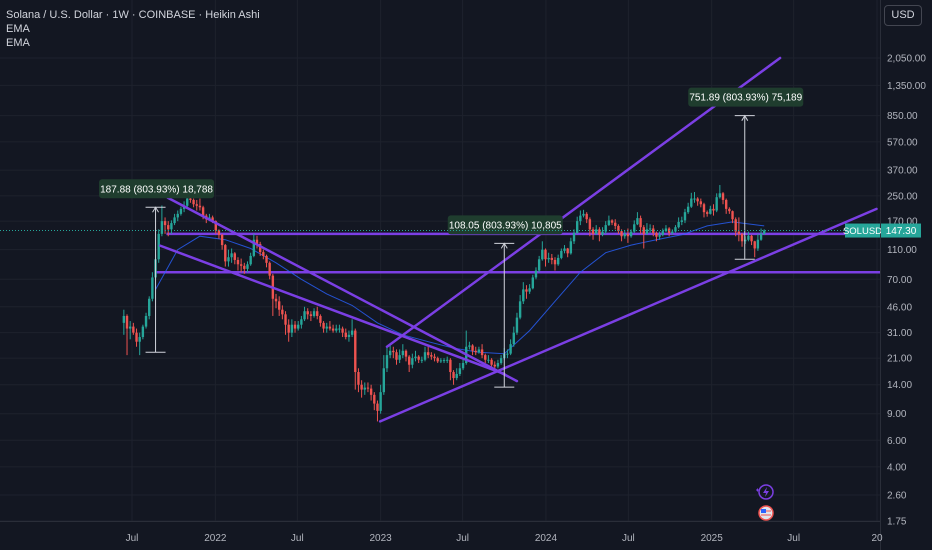 The width and height of the screenshot is (932, 550). I want to click on price-tick-label: 2,050.00, so click(906, 59).